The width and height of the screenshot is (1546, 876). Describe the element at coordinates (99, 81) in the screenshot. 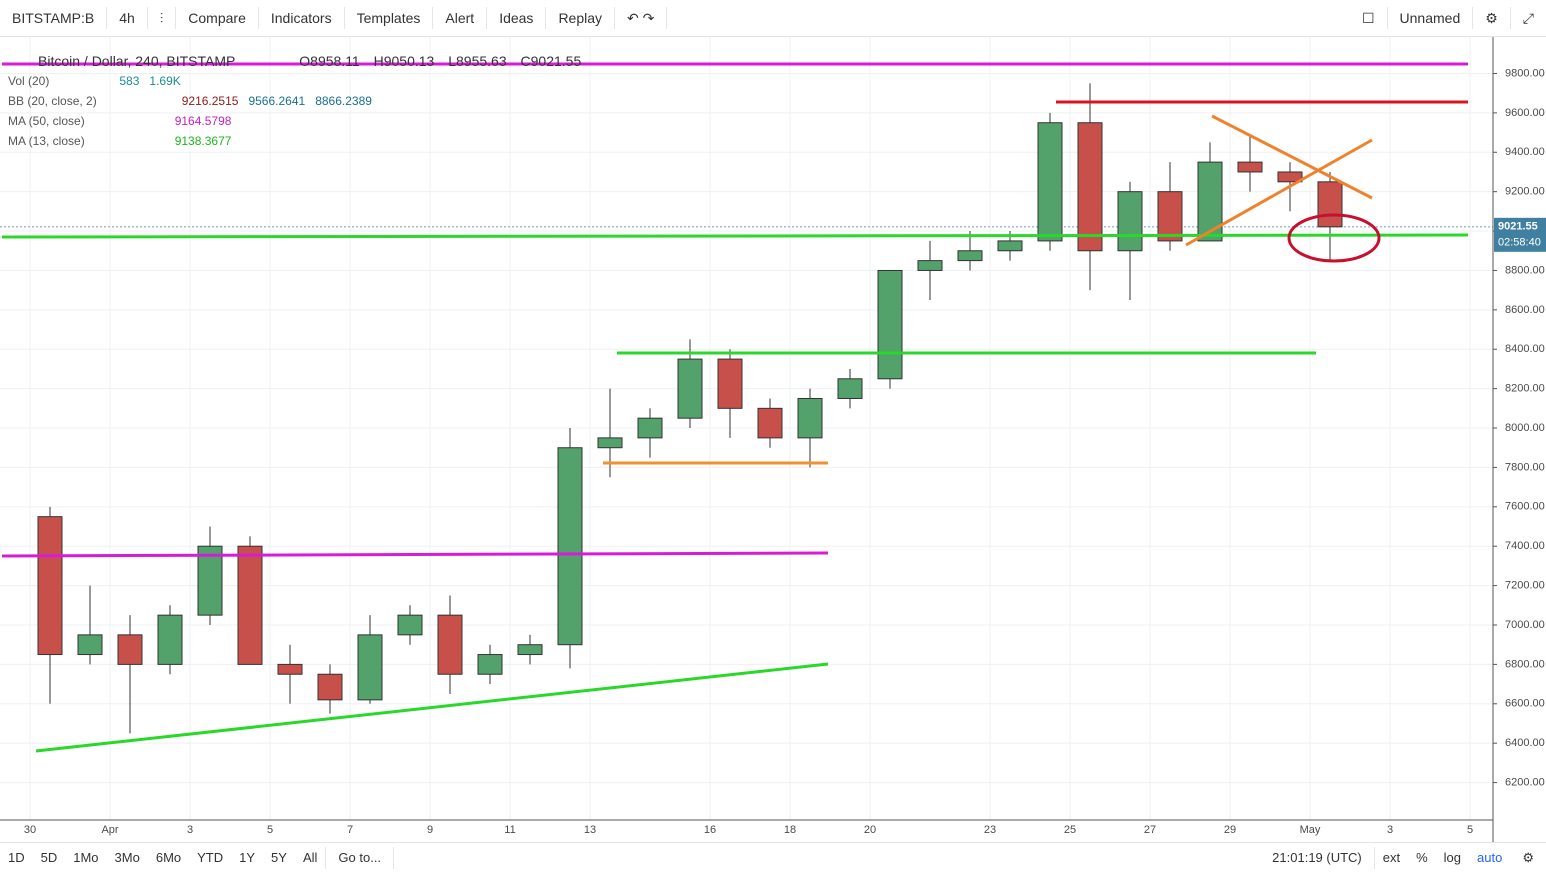

I see `legend-vol: Vol (20) 583 1.69K` at that location.